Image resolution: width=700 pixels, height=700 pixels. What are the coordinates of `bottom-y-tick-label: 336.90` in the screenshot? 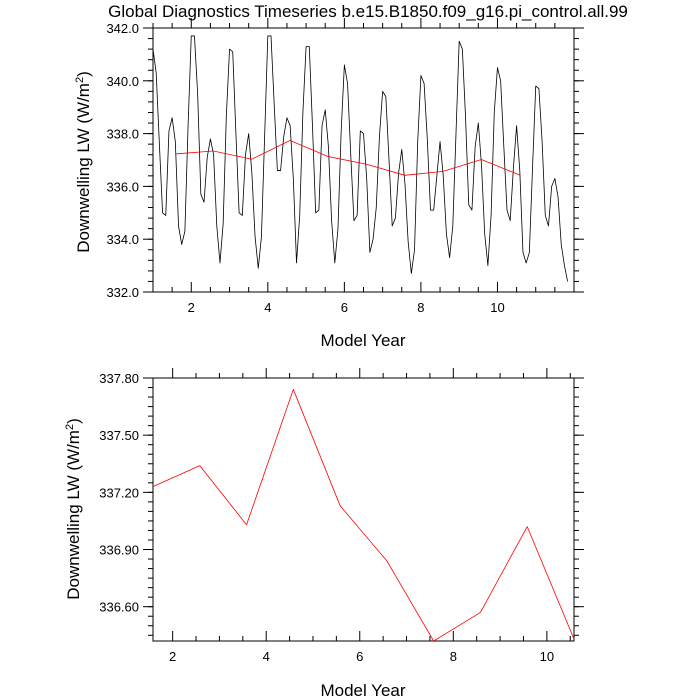 It's located at (119, 550).